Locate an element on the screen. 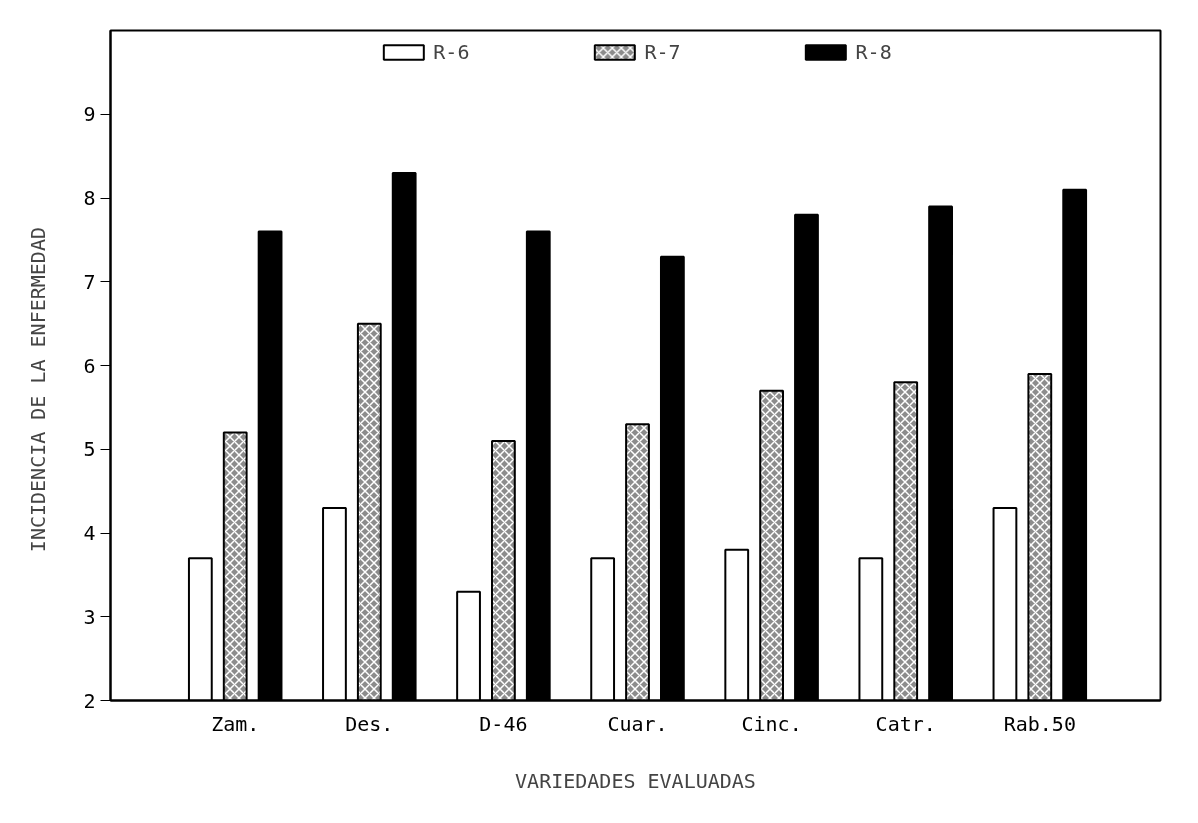  x-tick-label: Zam. is located at coordinates (235, 723).